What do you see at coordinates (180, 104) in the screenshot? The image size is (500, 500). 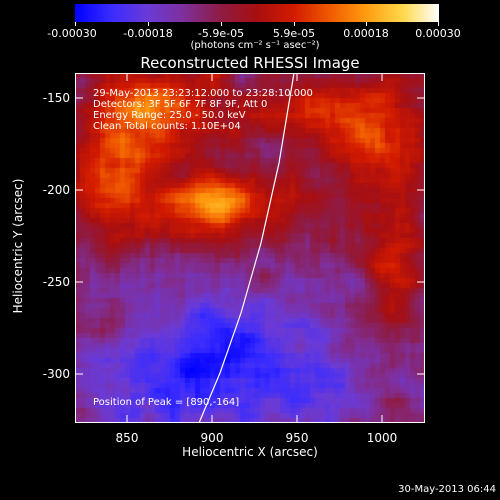 I see `info-detectors: Detectors: 3F 5F 6F 7F 8F 9F, Att 0` at bounding box center [180, 104].